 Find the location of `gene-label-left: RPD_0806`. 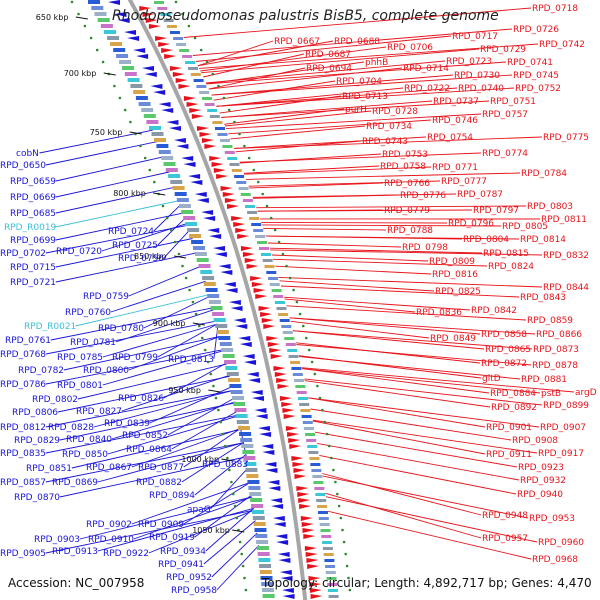

gene-label-left: RPD_0806 is located at coordinates (35, 413).